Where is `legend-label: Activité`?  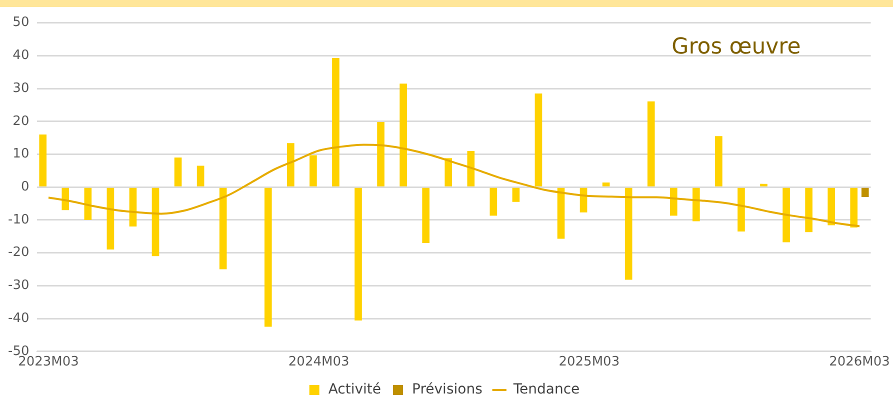
legend-label: Activité is located at coordinates (355, 390).